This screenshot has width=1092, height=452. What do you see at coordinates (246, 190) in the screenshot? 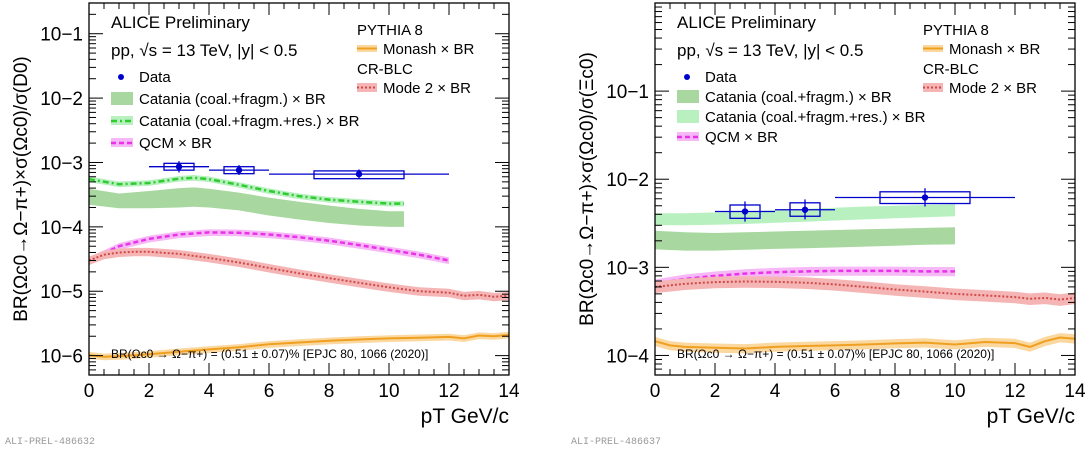
I see `catania-res-line` at bounding box center [246, 190].